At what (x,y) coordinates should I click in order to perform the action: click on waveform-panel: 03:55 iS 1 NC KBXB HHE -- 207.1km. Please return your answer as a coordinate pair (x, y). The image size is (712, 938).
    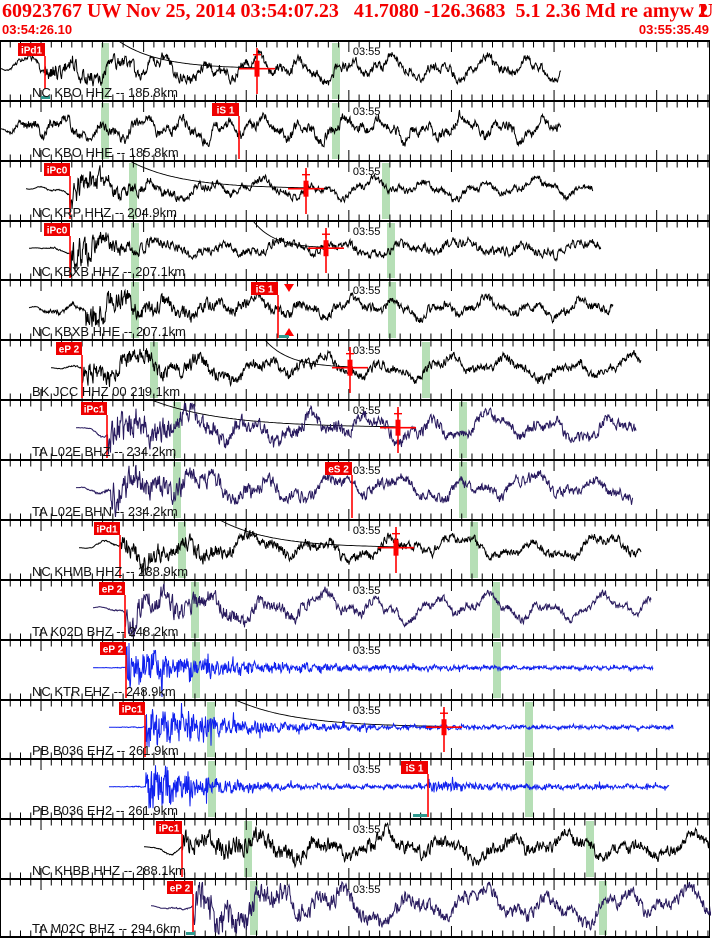
    Looking at the image, I should click on (355, 309).